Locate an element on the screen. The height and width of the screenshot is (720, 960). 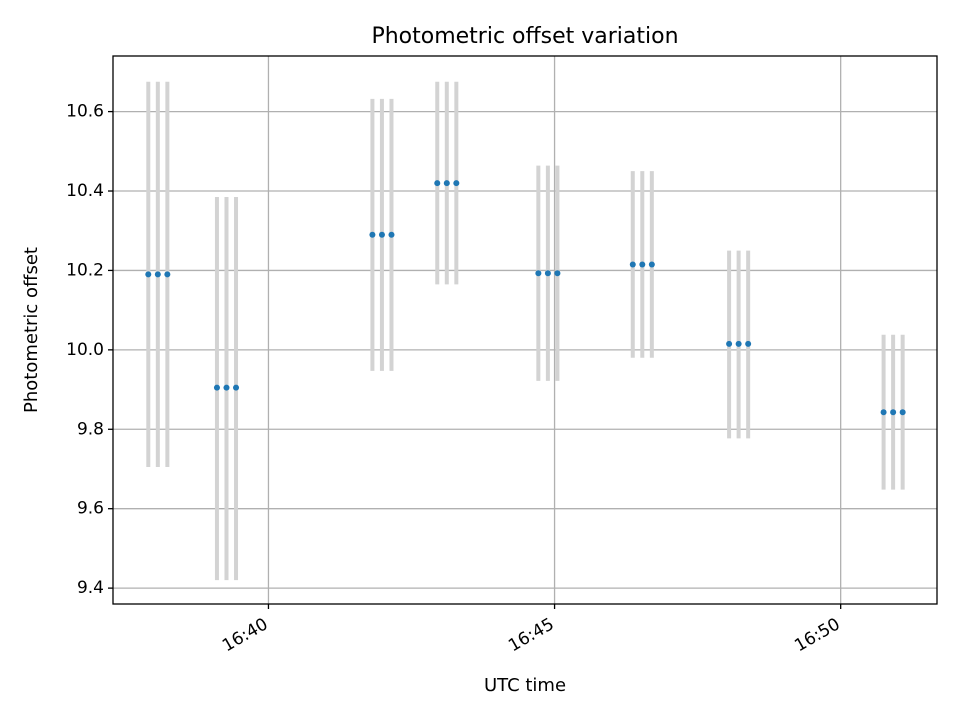
y-tick-label: 10.4 is located at coordinates (85, 191).